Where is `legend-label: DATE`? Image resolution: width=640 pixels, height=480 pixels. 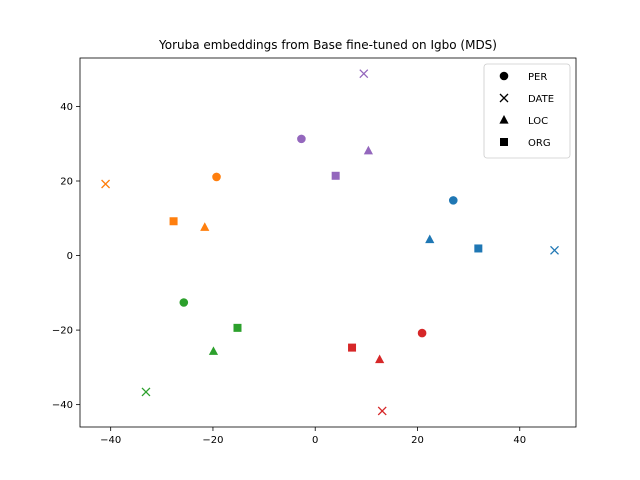
legend-label: DATE is located at coordinates (541, 99).